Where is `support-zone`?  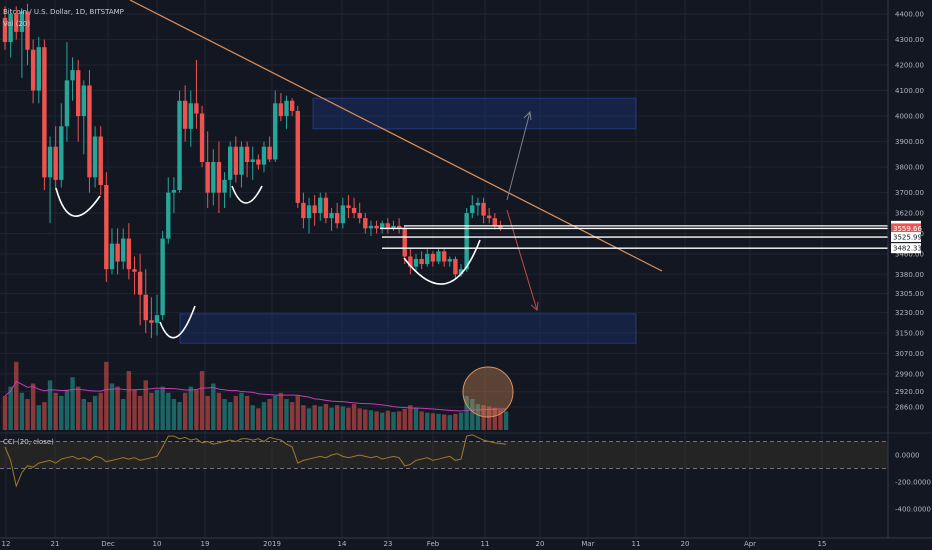
support-zone is located at coordinates (408, 328).